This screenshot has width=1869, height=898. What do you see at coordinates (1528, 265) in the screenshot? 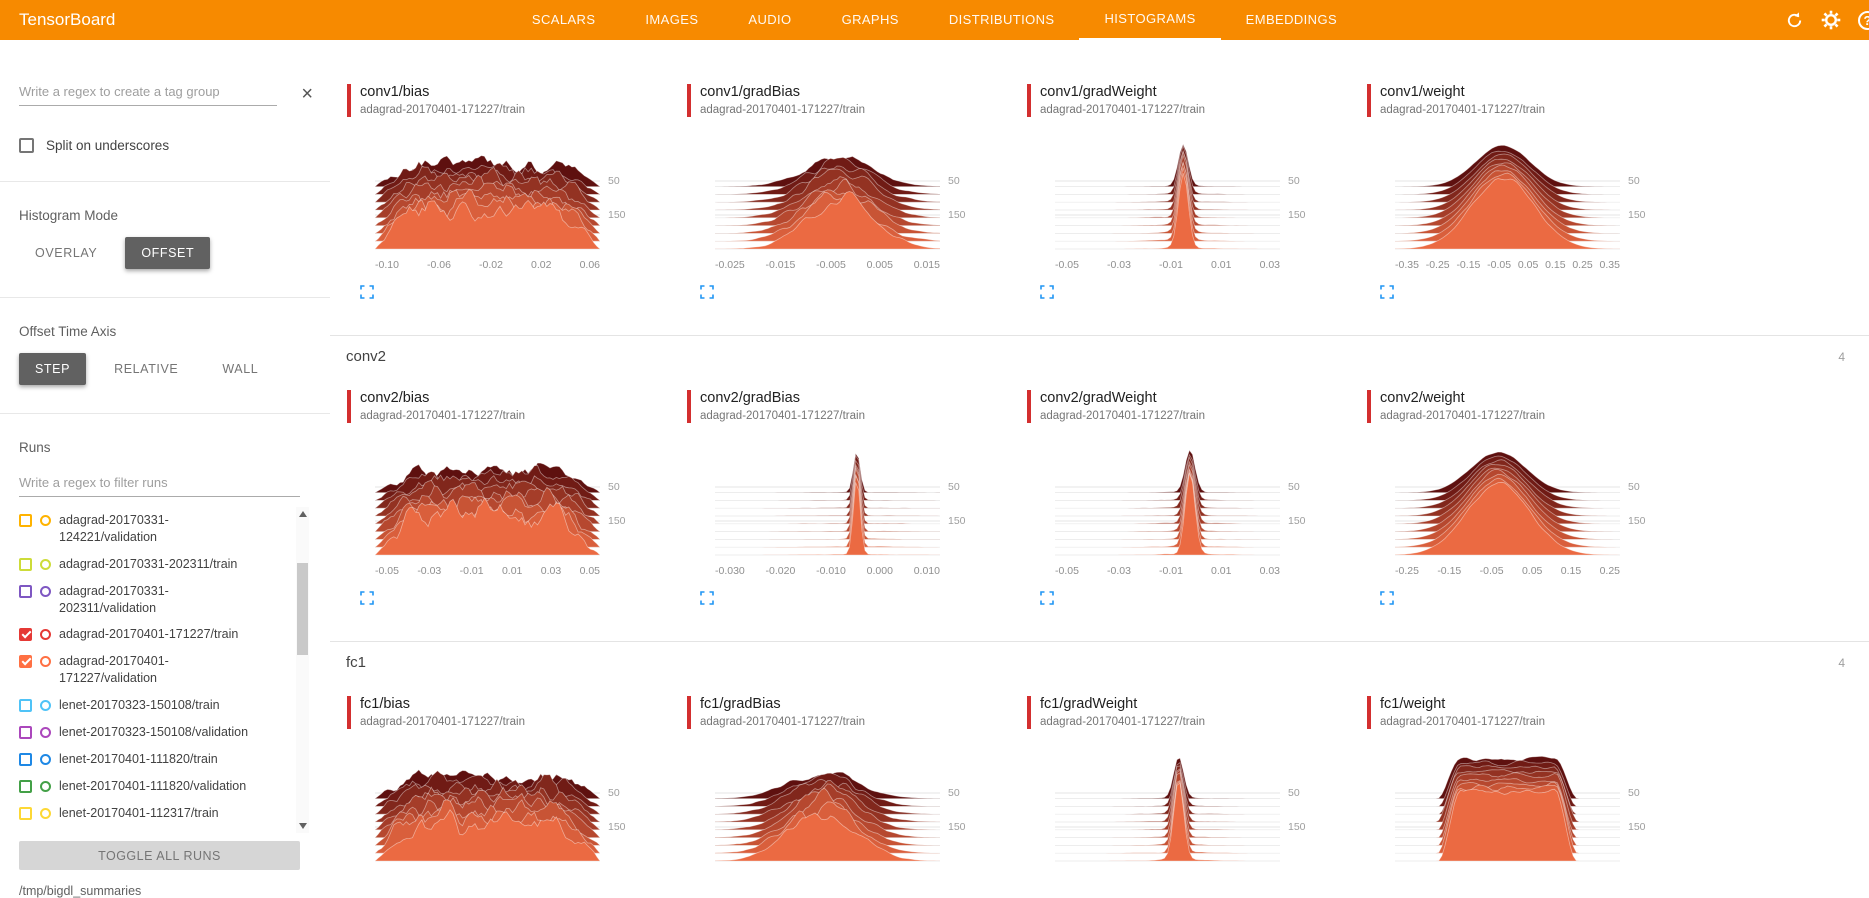
I see `x-axis-tick: 0.05` at bounding box center [1528, 265].